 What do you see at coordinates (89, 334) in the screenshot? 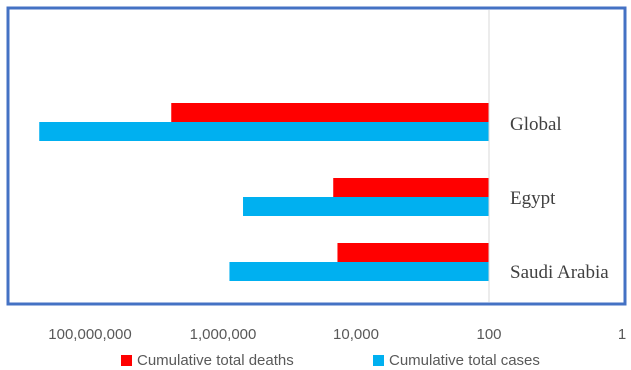
I see `tick-label: 100,000,000` at bounding box center [89, 334].